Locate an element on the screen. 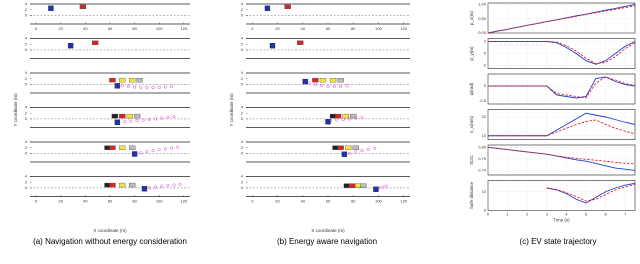 This screenshot has width=640, height=264. y-tick-label: 0.70 is located at coordinates (482, 169).